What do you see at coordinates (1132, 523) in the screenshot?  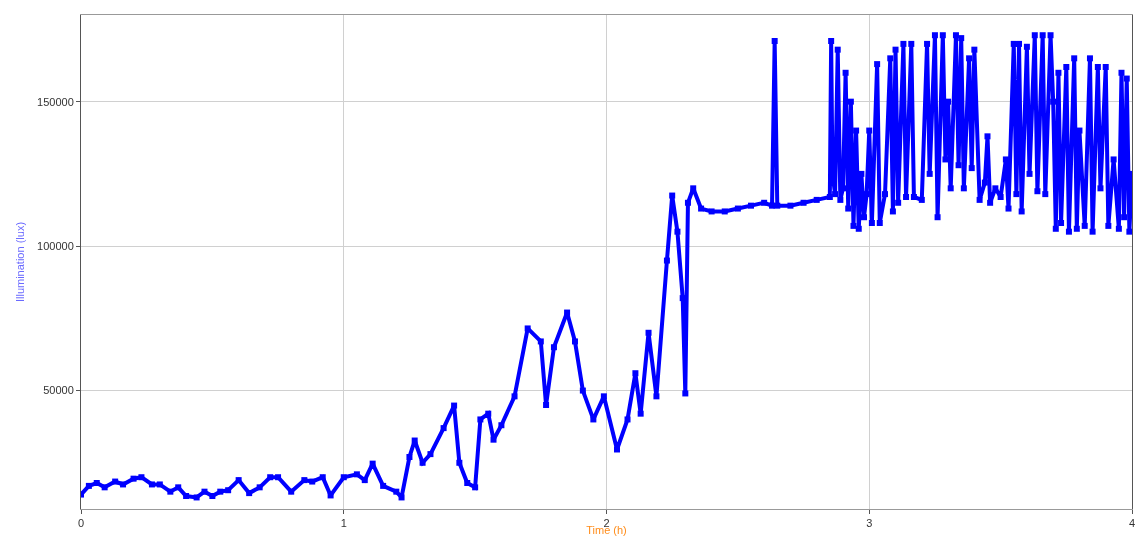 I see `x-tick-label: 4` at bounding box center [1132, 523].